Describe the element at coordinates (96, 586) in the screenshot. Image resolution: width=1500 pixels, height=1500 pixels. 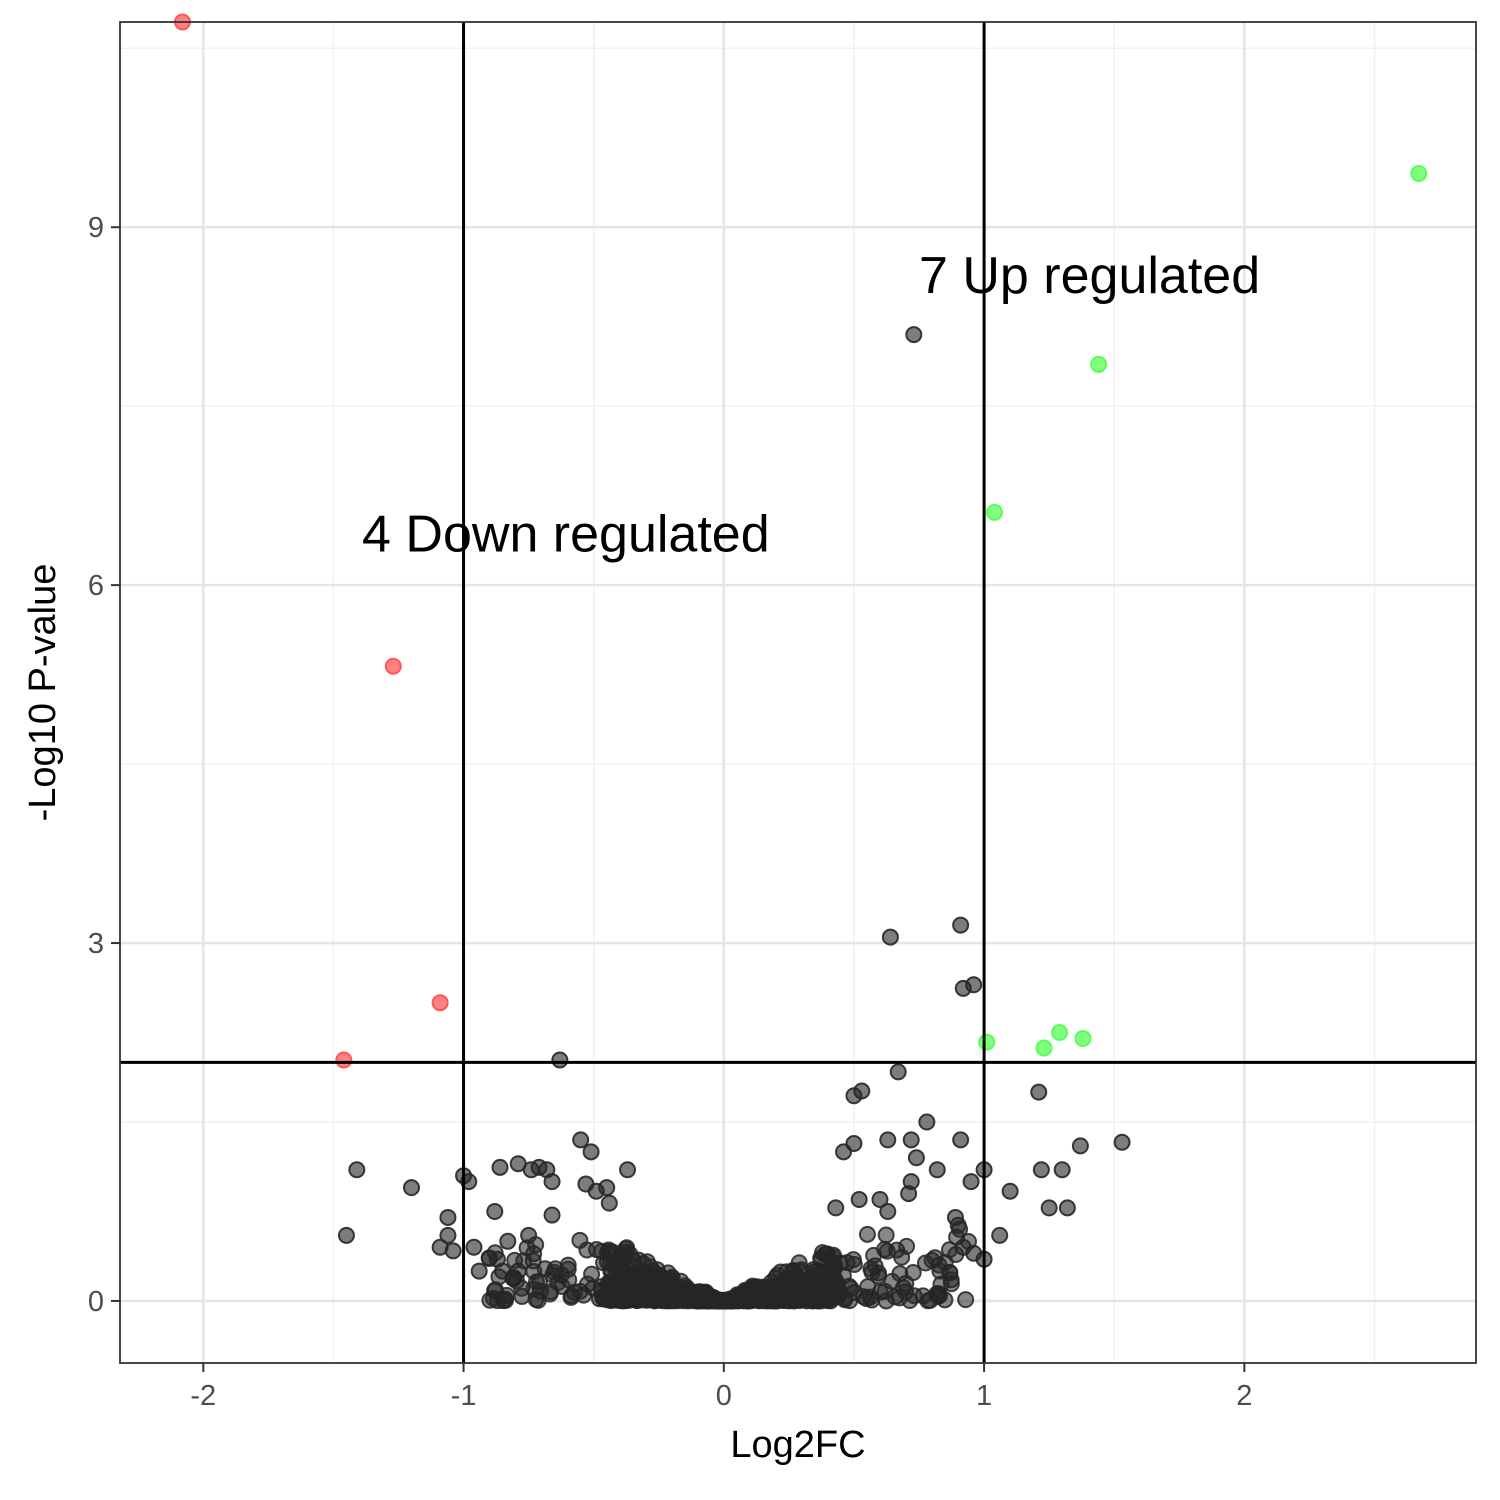
I see `y-tick-label: 6` at that location.